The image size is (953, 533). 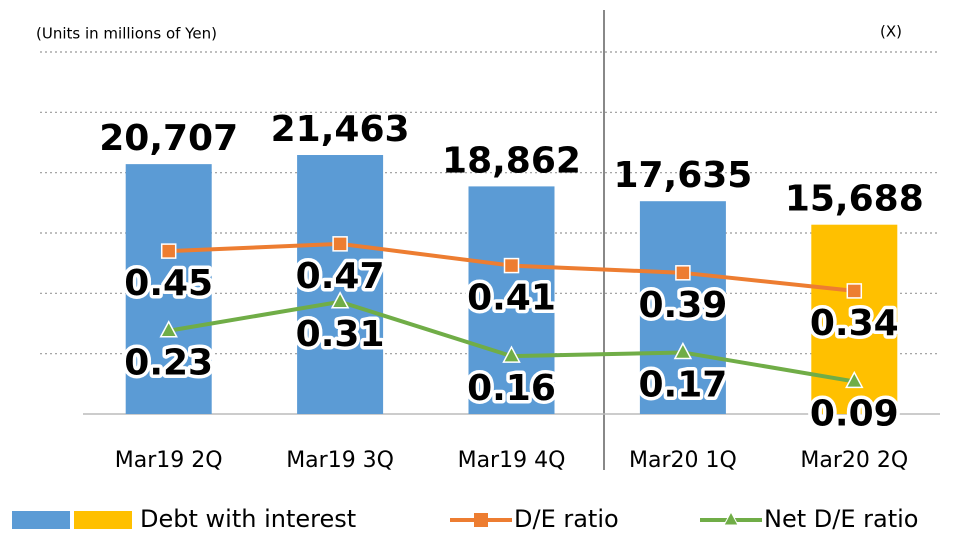 I want to click on bar-value-label: 20,707, so click(x=168, y=138).